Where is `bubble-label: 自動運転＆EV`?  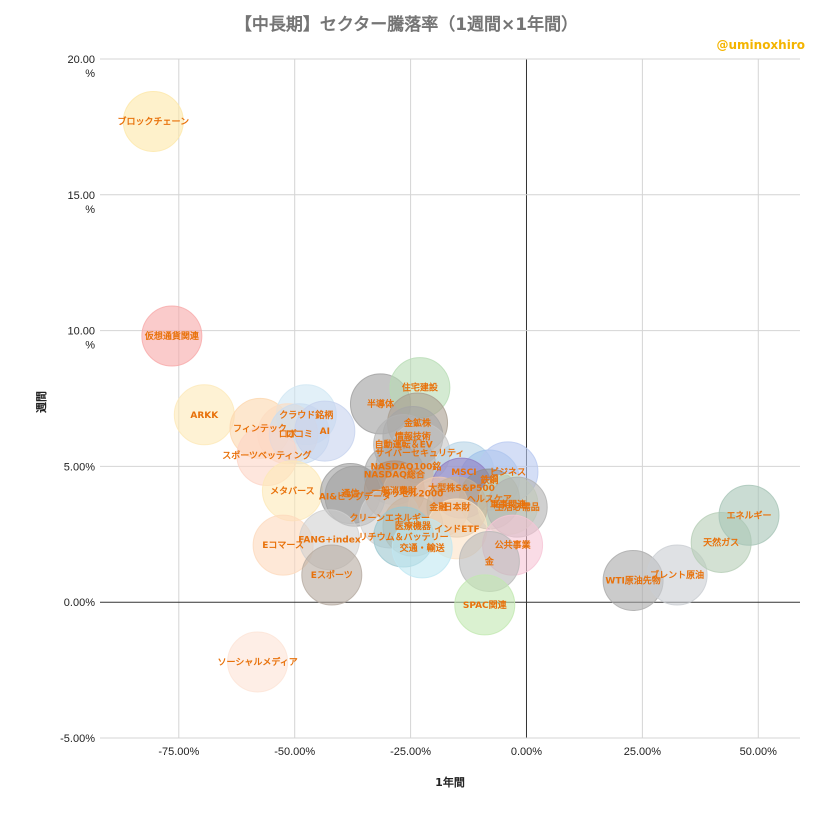 bubble-label: 自動運転＆EV is located at coordinates (404, 445).